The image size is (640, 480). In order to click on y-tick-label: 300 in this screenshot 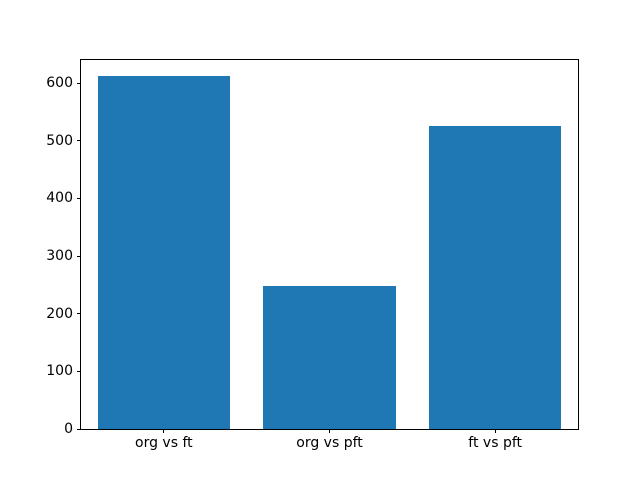, I will do `click(59, 256)`.